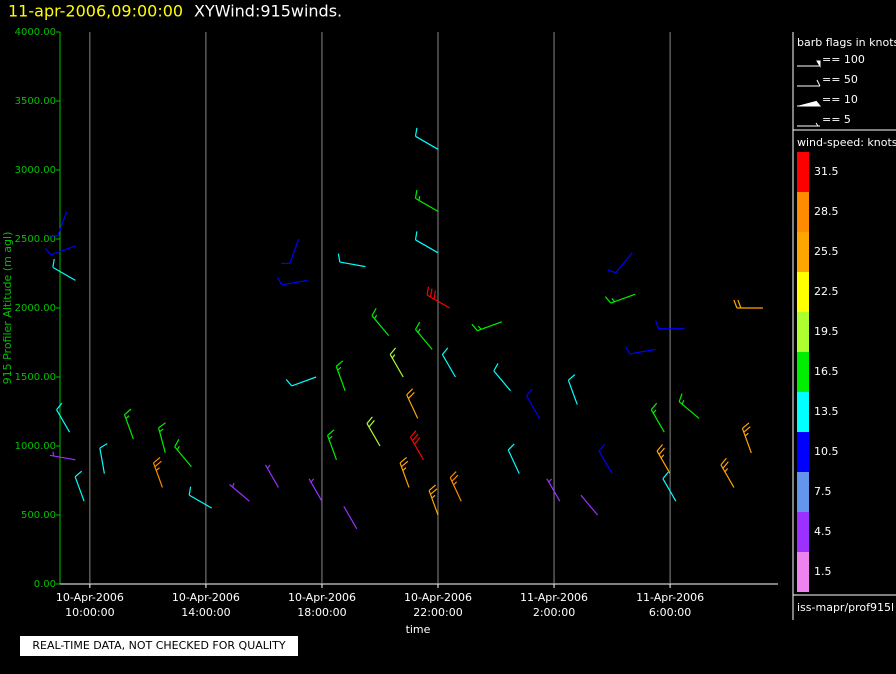 The width and height of the screenshot is (896, 674). I want to click on flag-legend-title: barb flags in knots, so click(846, 42).